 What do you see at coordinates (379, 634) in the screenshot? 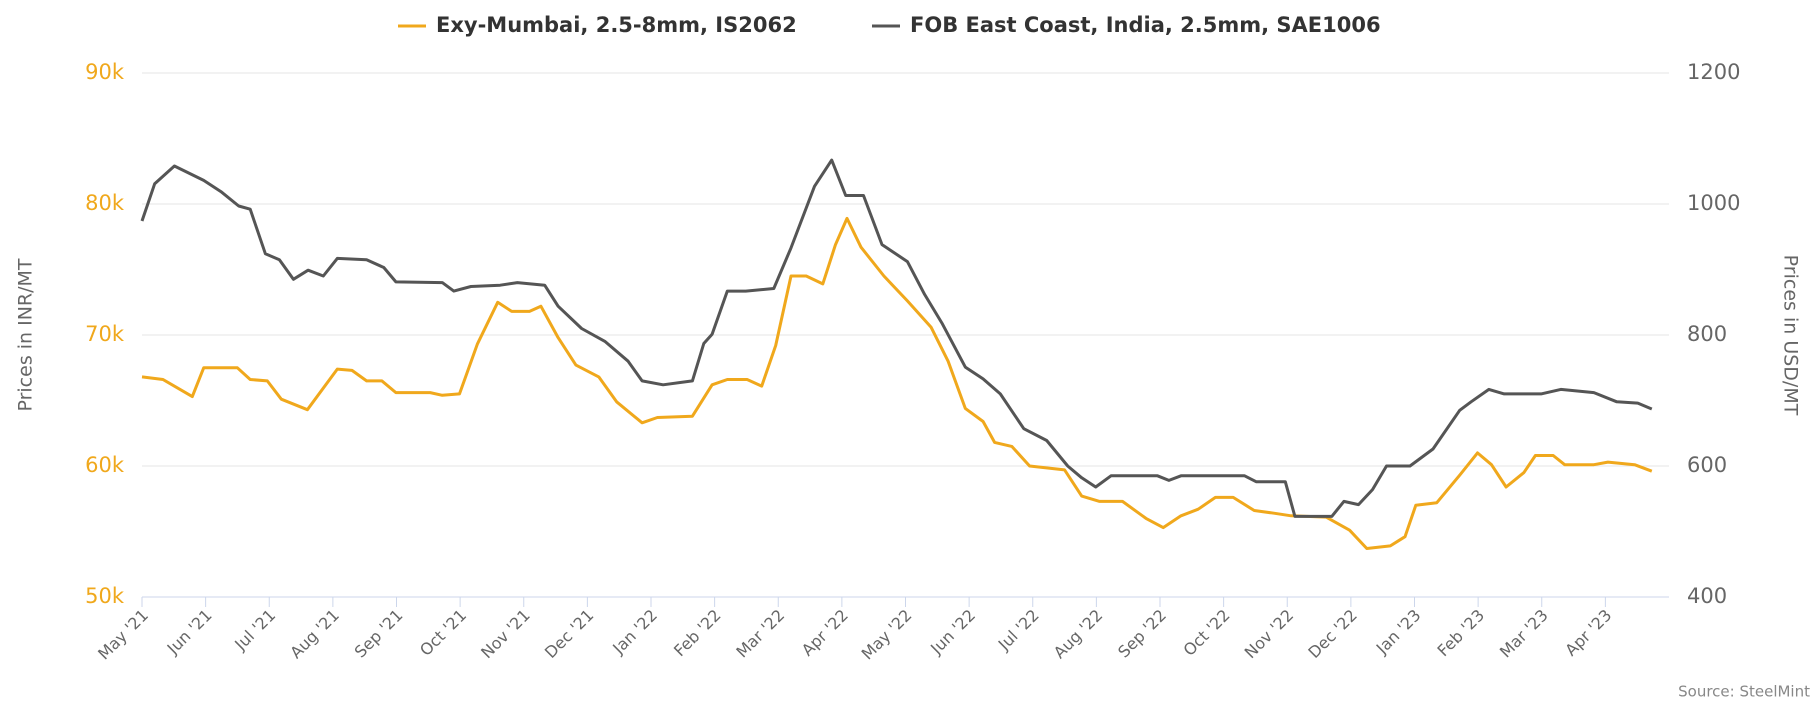
I see `x-tick-label: Sep '21` at bounding box center [379, 634].